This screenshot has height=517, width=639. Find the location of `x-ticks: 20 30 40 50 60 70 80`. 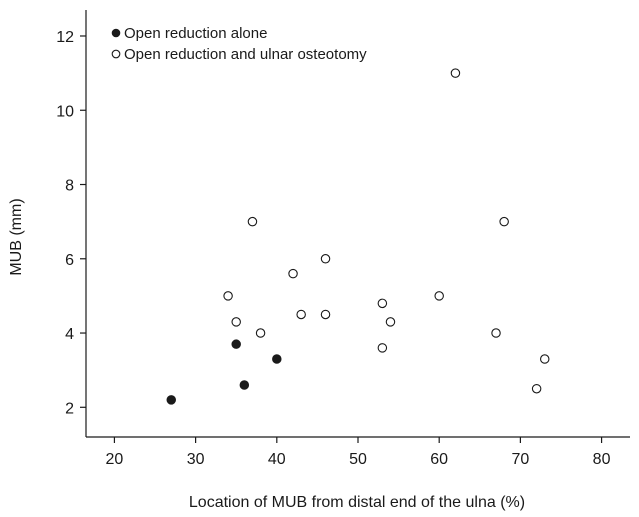

x-ticks: 20 30 40 50 60 70 80 is located at coordinates (358, 452).